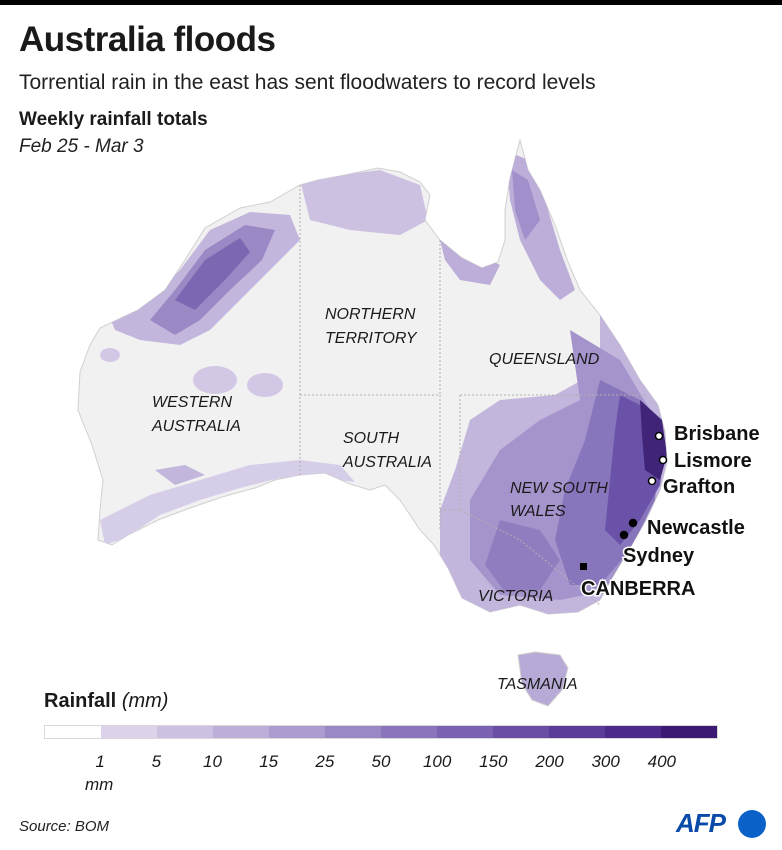 Image resolution: width=782 pixels, height=850 pixels. What do you see at coordinates (381, 772) in the screenshot?
I see `legend-ticks: 1 5 10 15 25 50 100 150 200 300 400` at bounding box center [381, 772].